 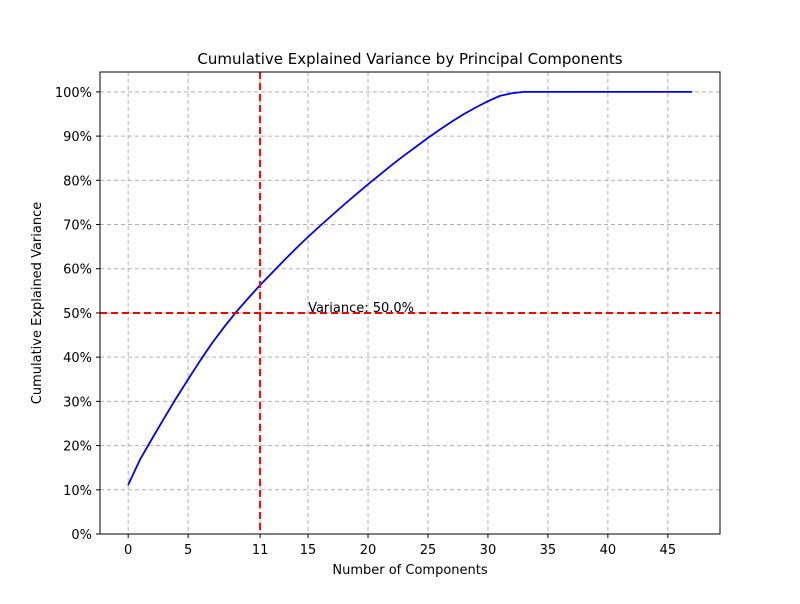 What do you see at coordinates (668, 550) in the screenshot?
I see `x-tick-label-9: 45` at bounding box center [668, 550].